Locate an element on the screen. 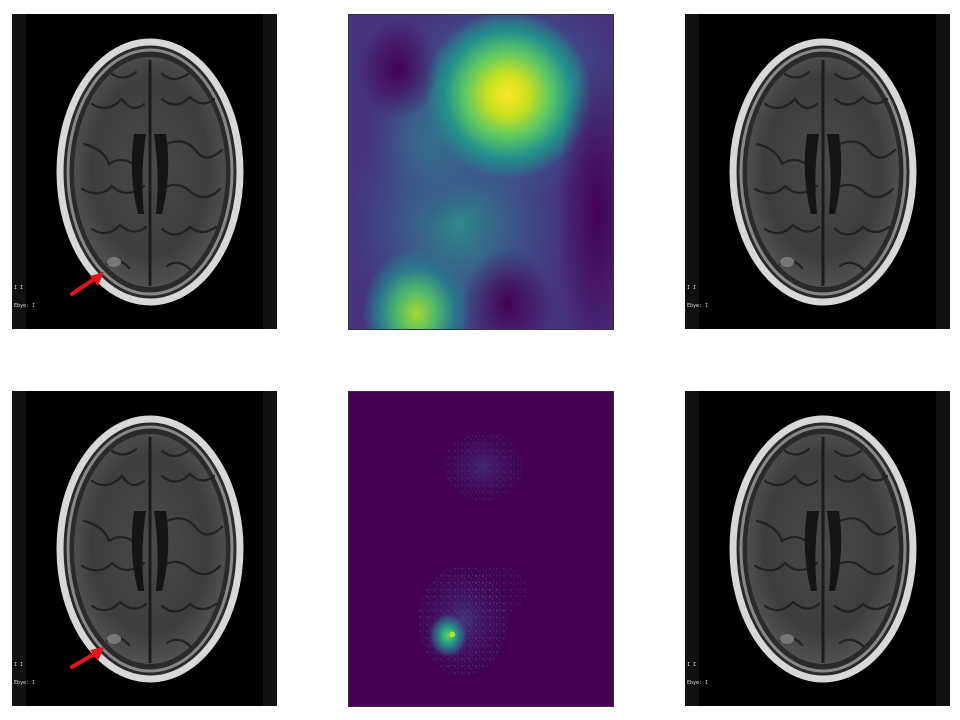 The height and width of the screenshot is (720, 960). saliency-heatmap-smooth is located at coordinates (481, 172).